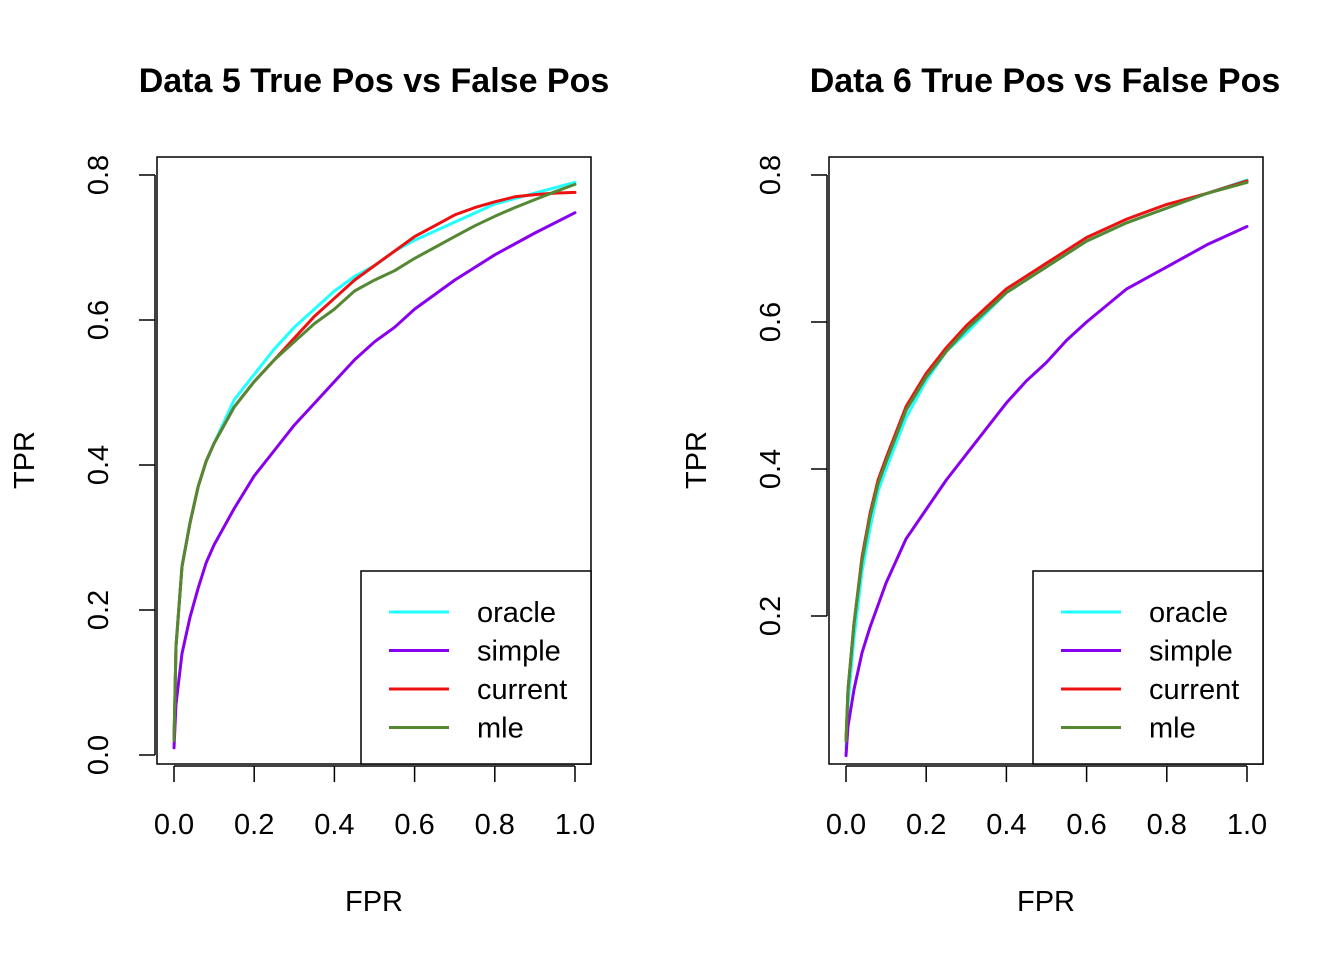  Describe the element at coordinates (791, 395) in the screenshot. I see `y-axis: 0.2 0.4 0.6 0.8` at that location.